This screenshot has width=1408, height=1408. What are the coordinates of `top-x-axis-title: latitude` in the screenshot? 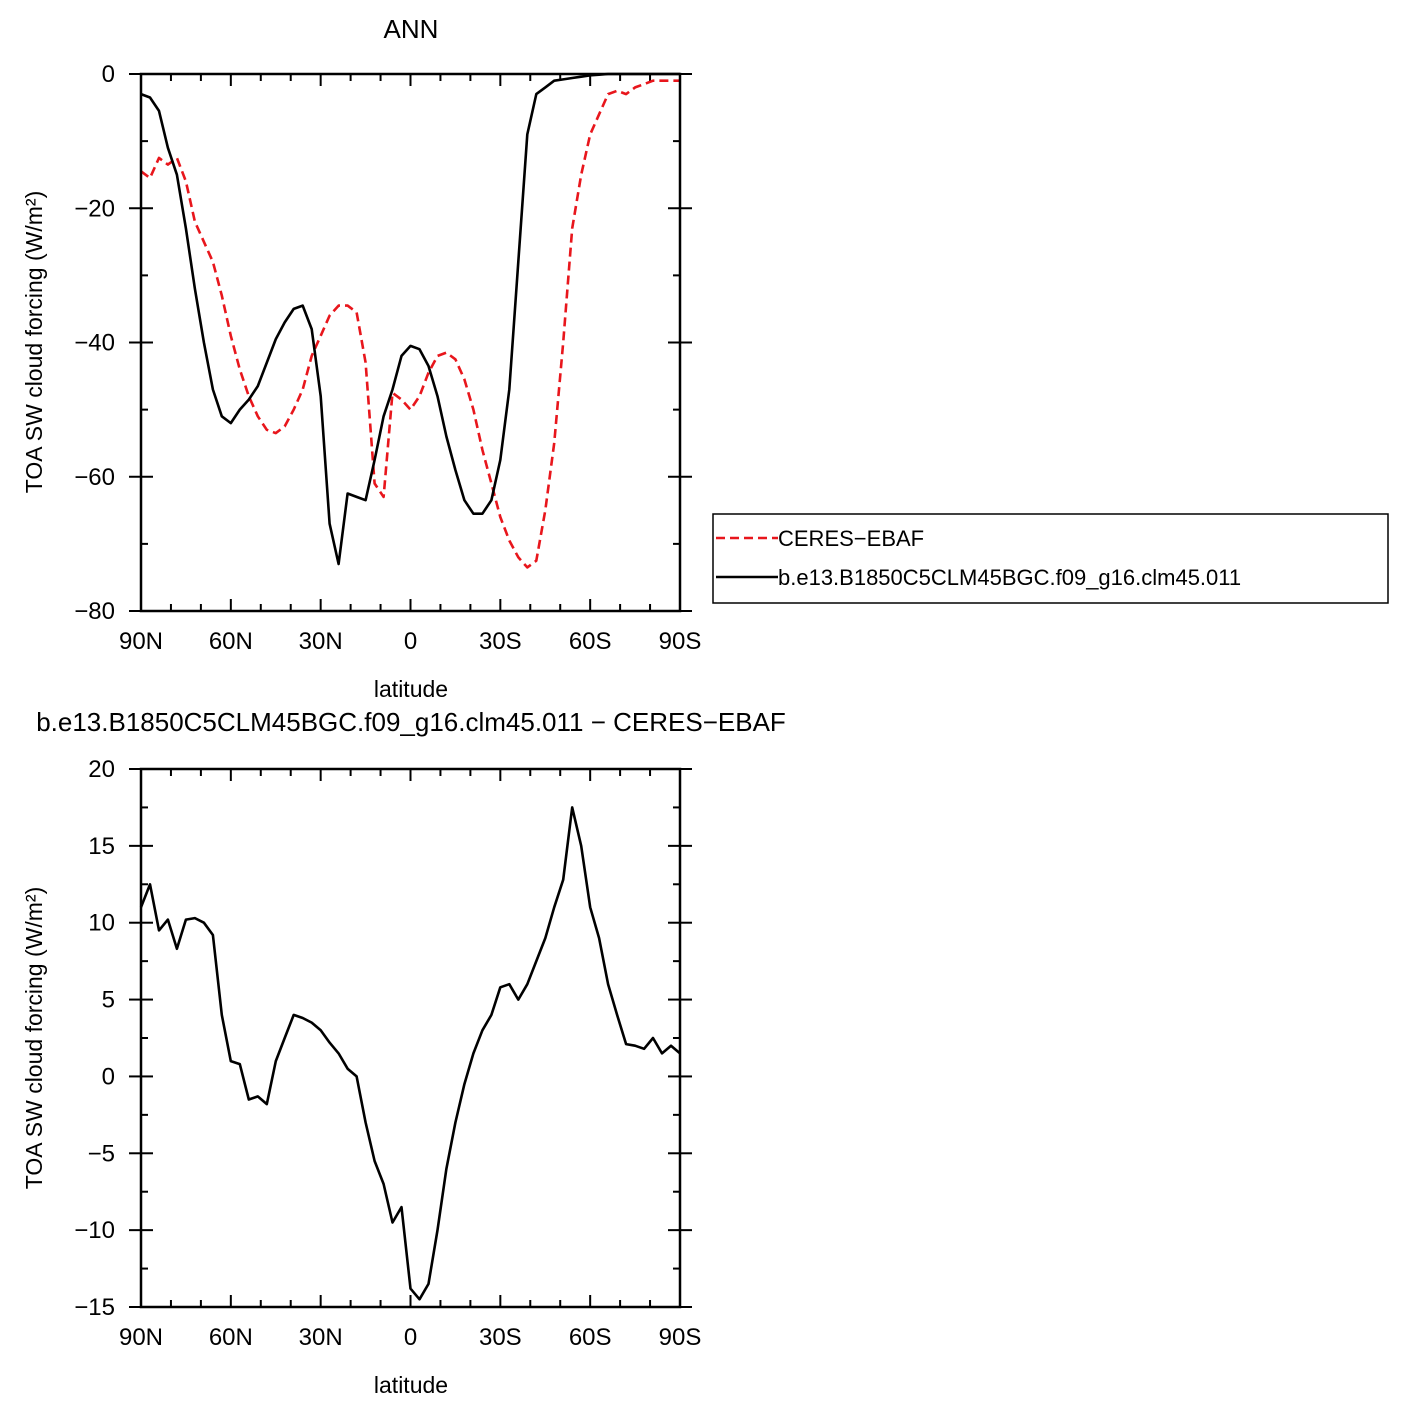 It's located at (411, 689).